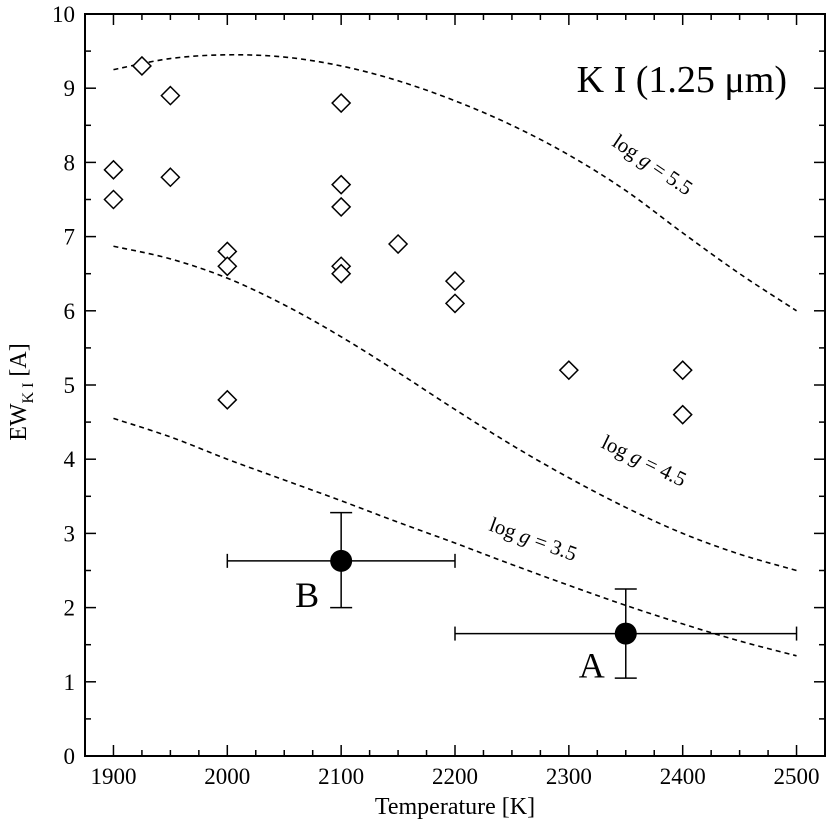 The image size is (830, 827). What do you see at coordinates (307, 595) in the screenshot?
I see `measured-point-label: B` at bounding box center [307, 595].